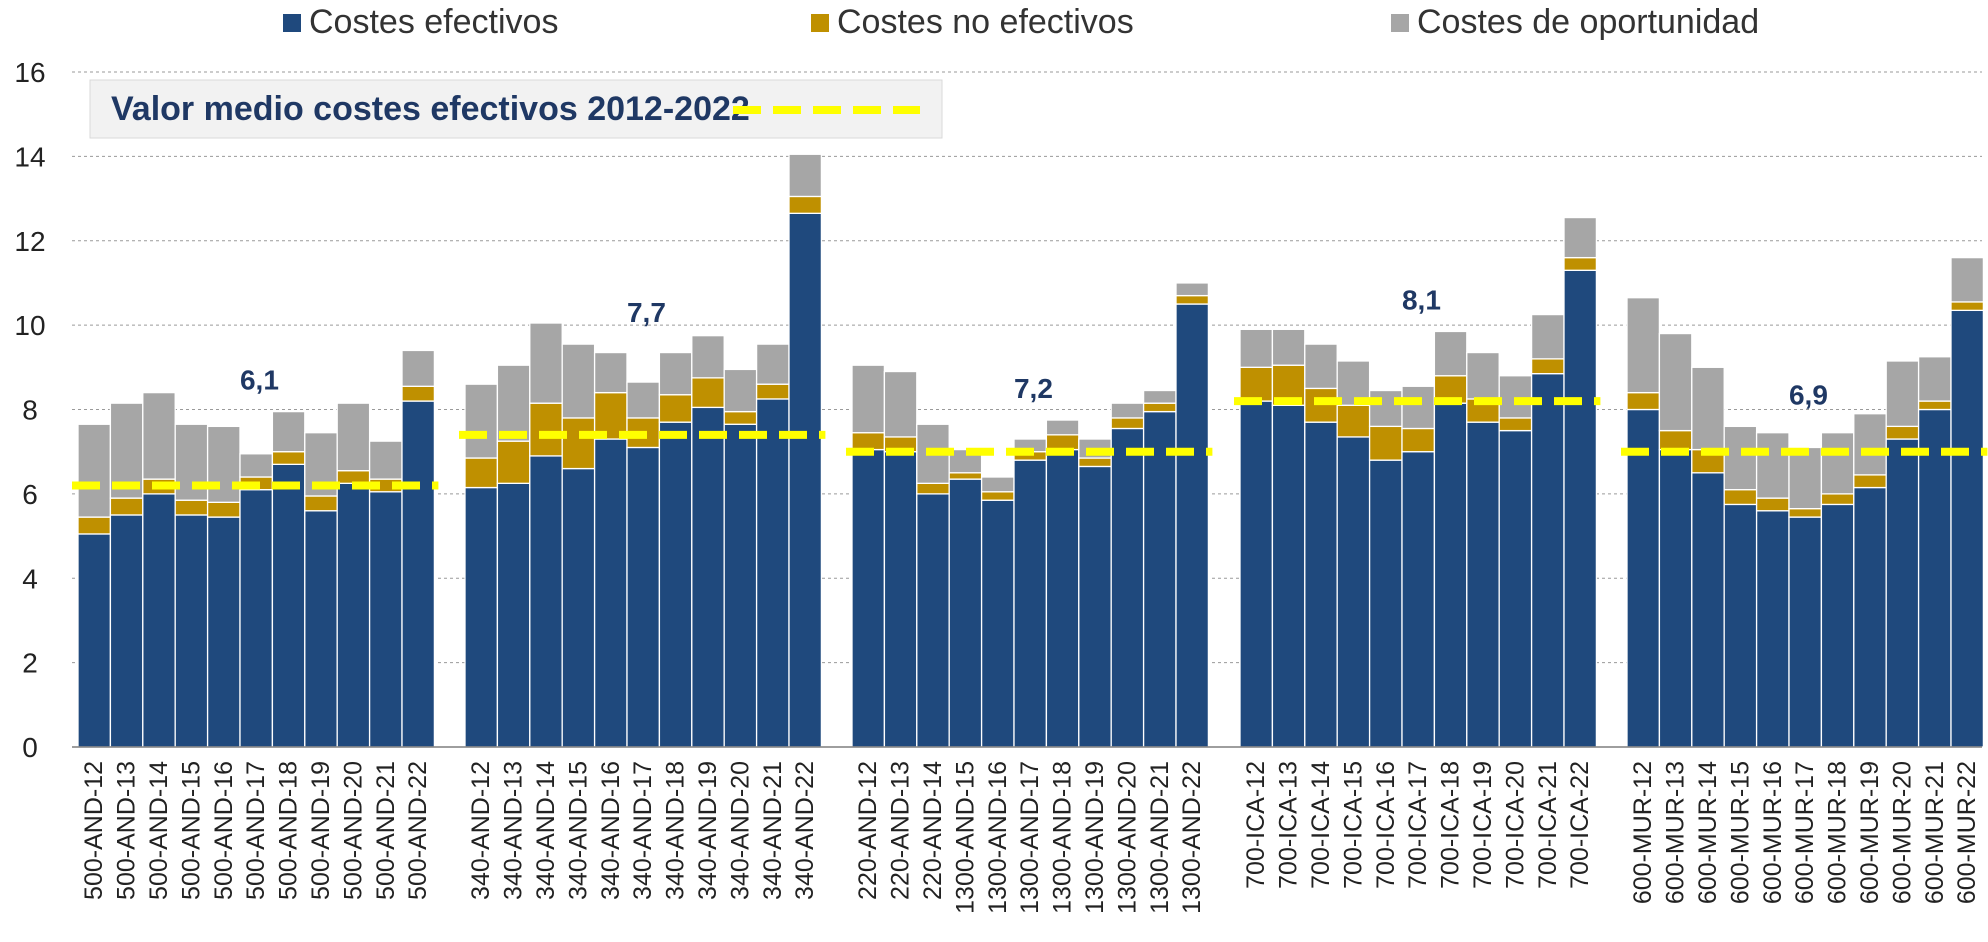  What do you see at coordinates (29, 156) in the screenshot?
I see `y-tick-label-14: 14` at bounding box center [29, 156].